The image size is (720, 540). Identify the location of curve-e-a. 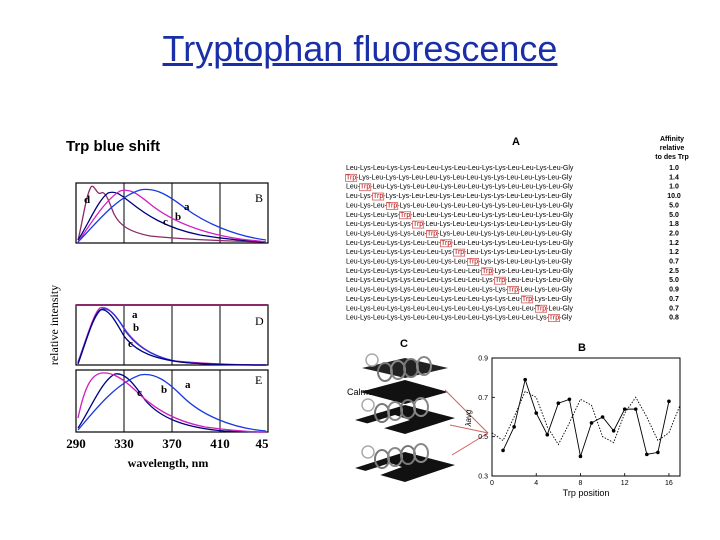
(172, 402).